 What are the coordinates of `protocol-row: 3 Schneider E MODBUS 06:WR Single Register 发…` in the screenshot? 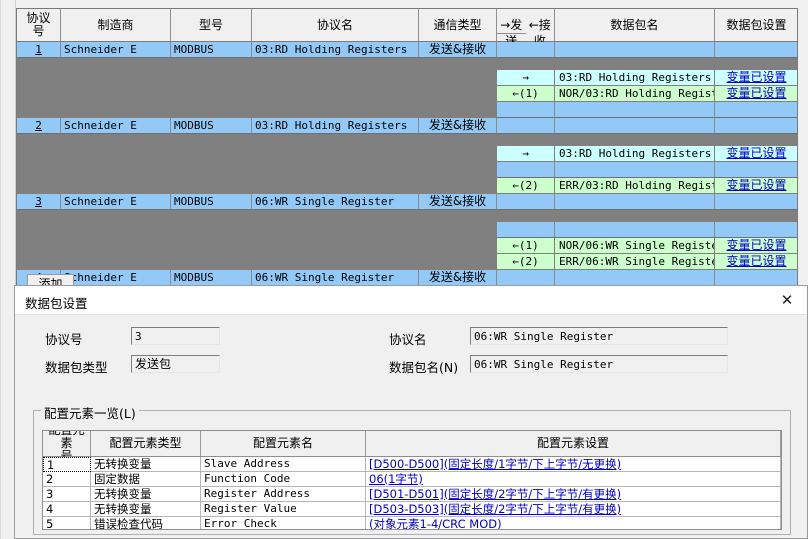 It's located at (407, 202).